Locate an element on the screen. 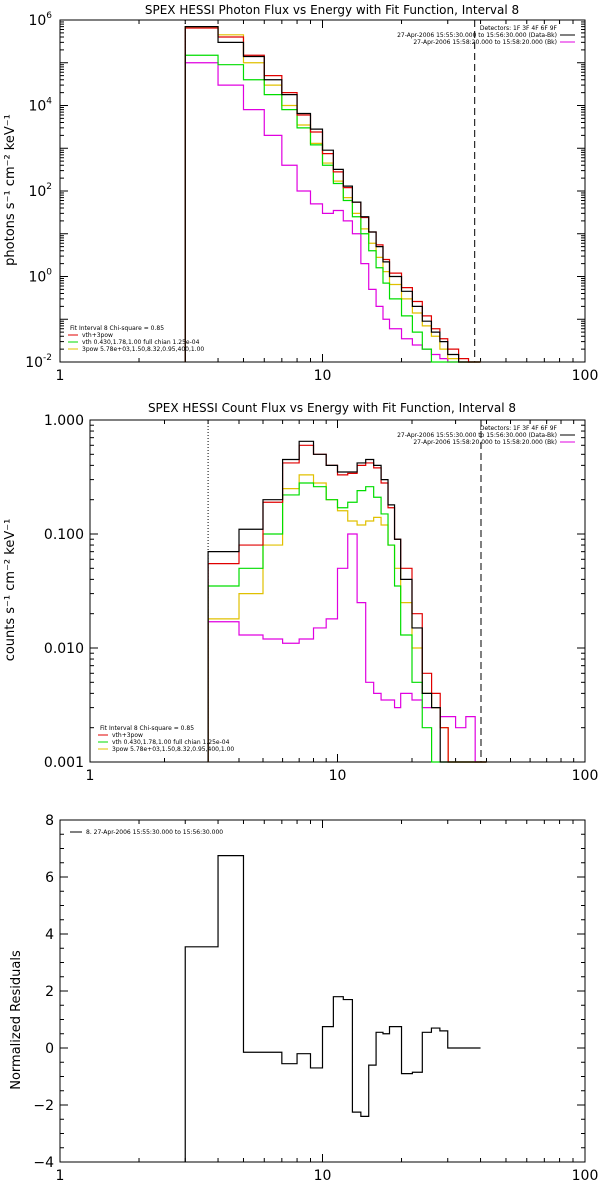 This screenshot has width=600, height=1200. series-bk-histogram is located at coordinates (347, 648).